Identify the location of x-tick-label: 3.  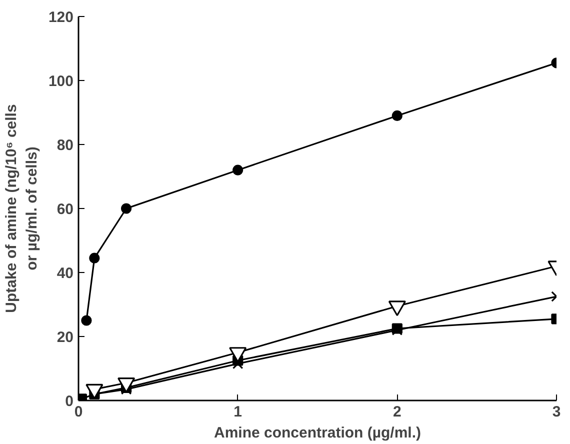
(556, 412).